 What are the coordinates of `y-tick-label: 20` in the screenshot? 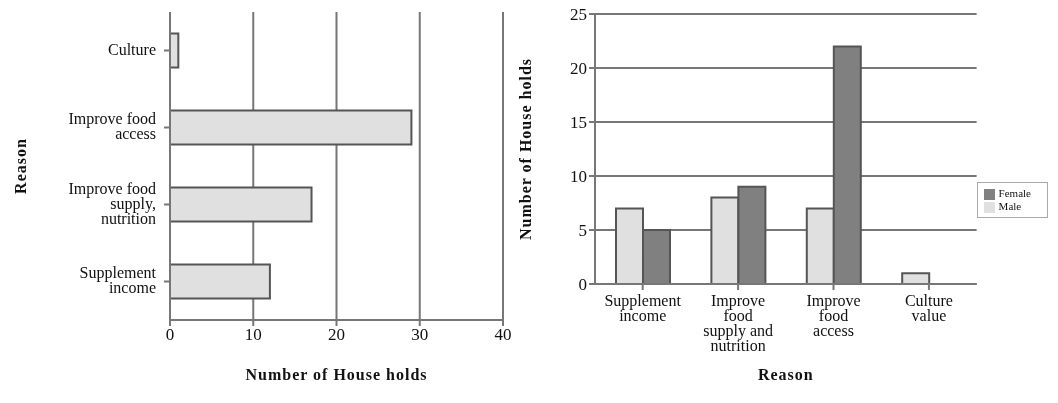 It's located at (578, 69).